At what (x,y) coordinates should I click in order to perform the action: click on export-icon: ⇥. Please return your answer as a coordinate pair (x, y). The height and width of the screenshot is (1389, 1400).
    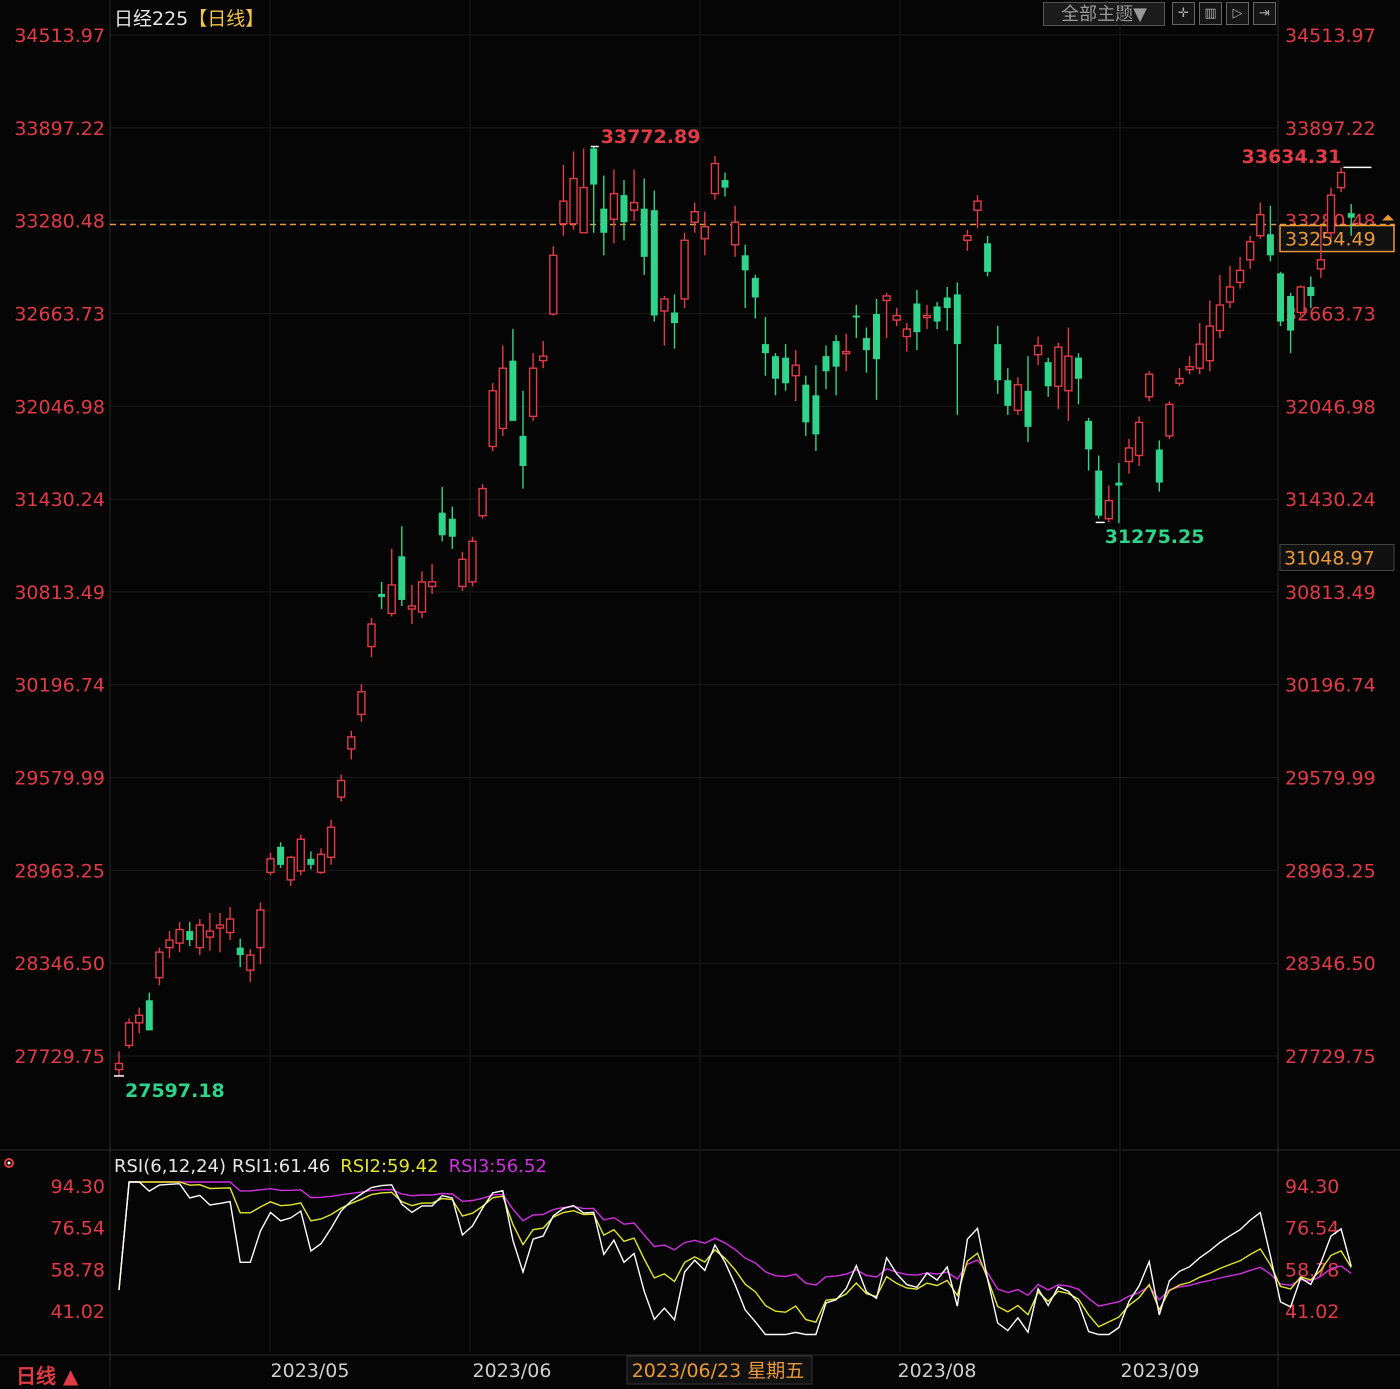
    Looking at the image, I should click on (1264, 13).